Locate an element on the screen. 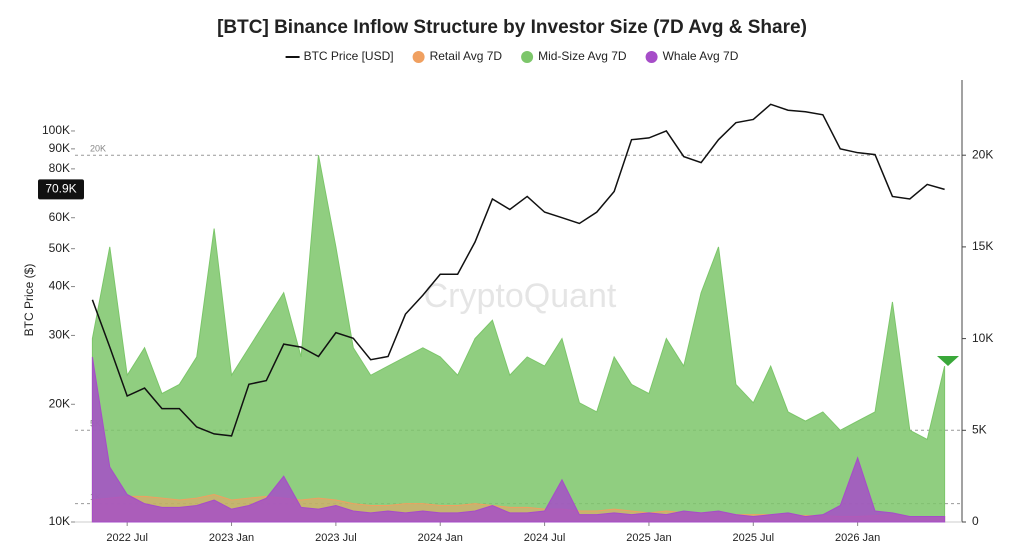 This screenshot has width=1024, height=545. legend-label: Retail Avg 7D is located at coordinates (466, 56).